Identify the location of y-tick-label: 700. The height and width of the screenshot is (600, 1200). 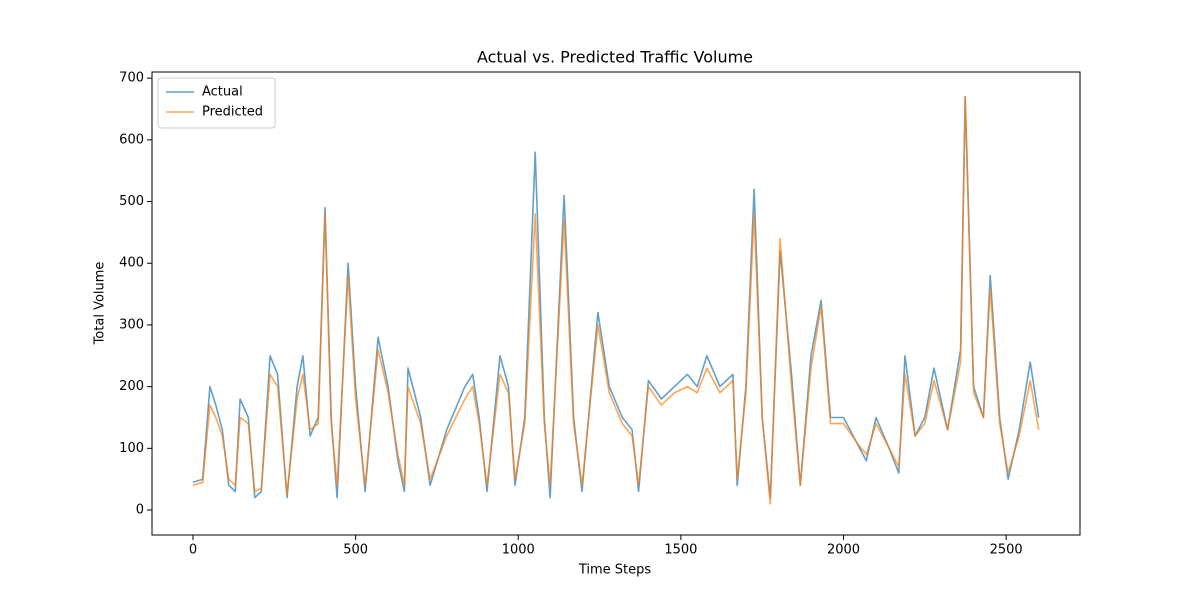
(131, 78).